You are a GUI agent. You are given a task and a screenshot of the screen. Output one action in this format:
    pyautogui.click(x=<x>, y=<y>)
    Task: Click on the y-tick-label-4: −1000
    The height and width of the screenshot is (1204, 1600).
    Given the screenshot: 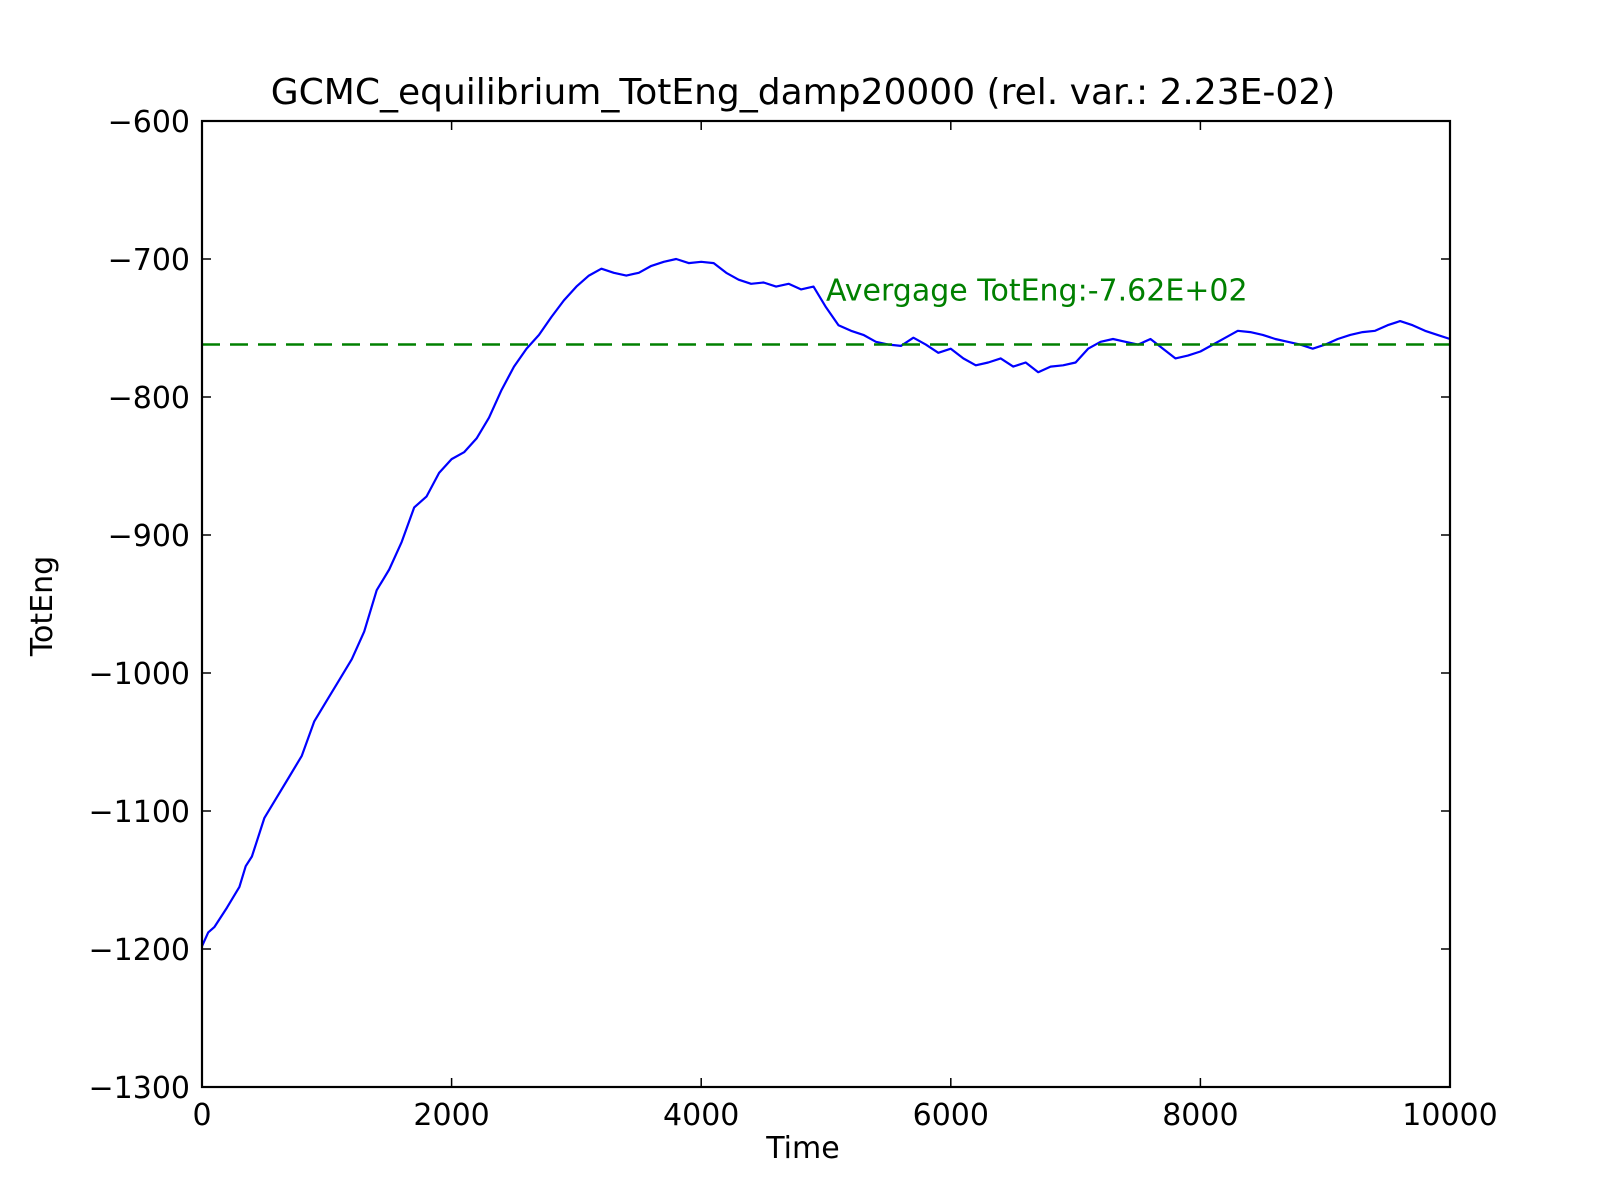 What is the action you would take?
    pyautogui.click(x=139, y=674)
    